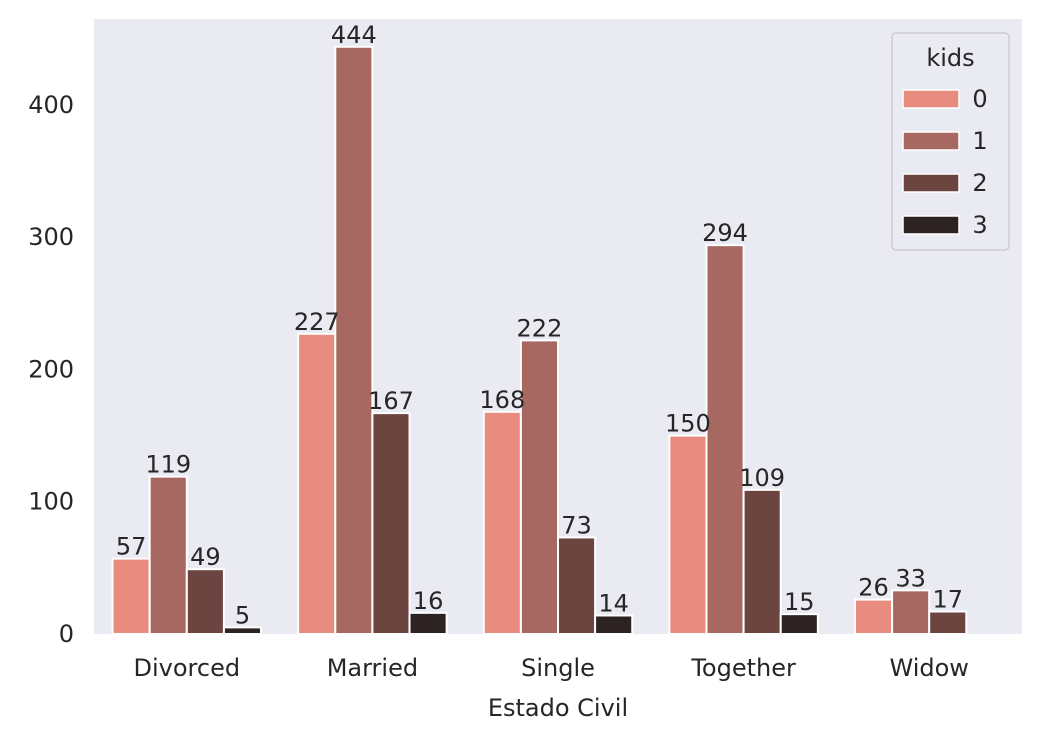 The height and width of the screenshot is (742, 1042). Describe the element at coordinates (945, 162) in the screenshot. I see `legend-items: 0 1 2 3` at that location.